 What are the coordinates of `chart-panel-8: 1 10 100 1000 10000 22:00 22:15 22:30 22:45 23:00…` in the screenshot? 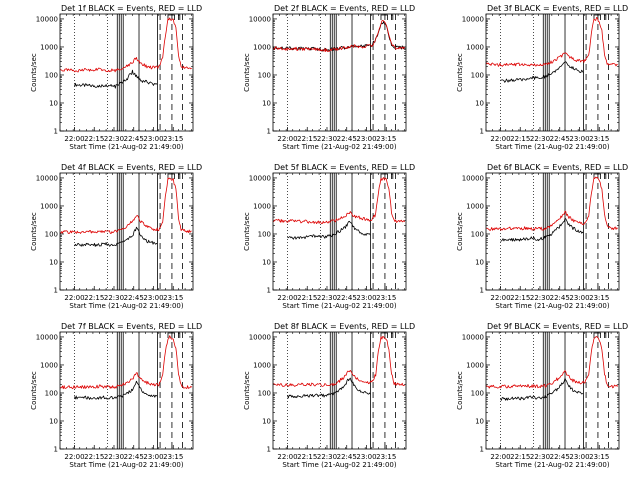 It's located at (329, 395).